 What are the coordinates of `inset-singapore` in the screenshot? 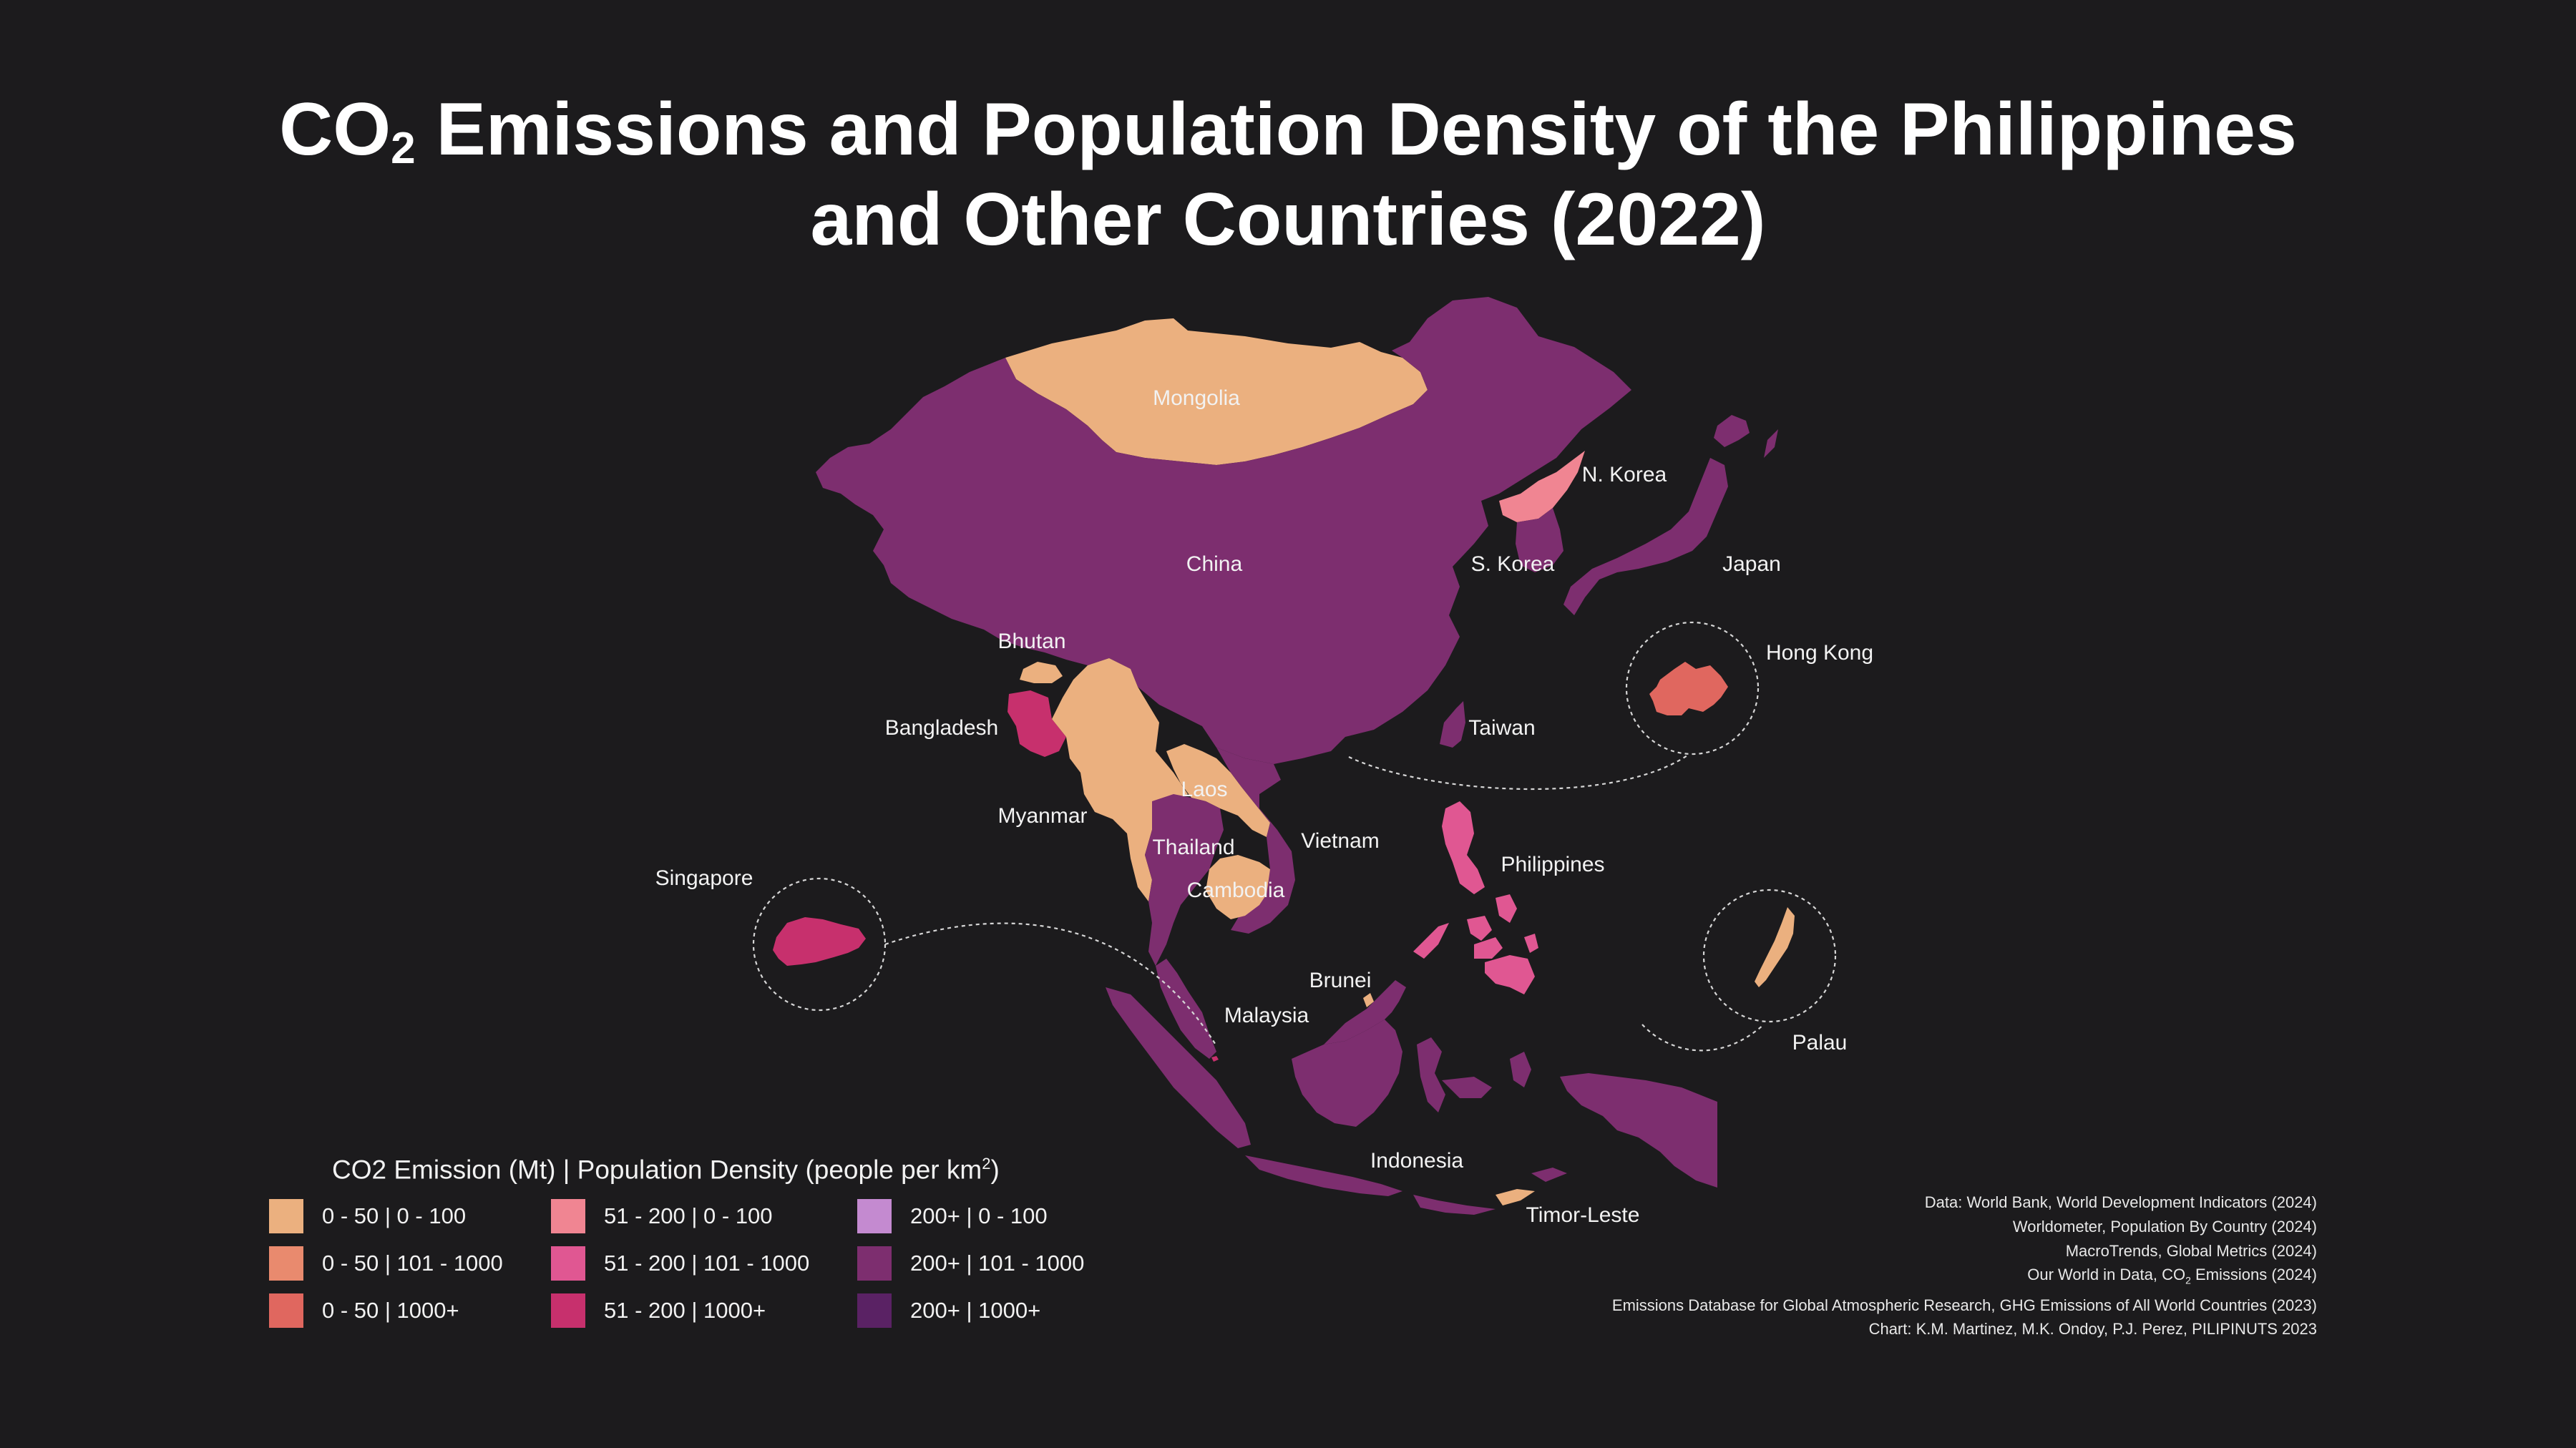 It's located at (984, 962).